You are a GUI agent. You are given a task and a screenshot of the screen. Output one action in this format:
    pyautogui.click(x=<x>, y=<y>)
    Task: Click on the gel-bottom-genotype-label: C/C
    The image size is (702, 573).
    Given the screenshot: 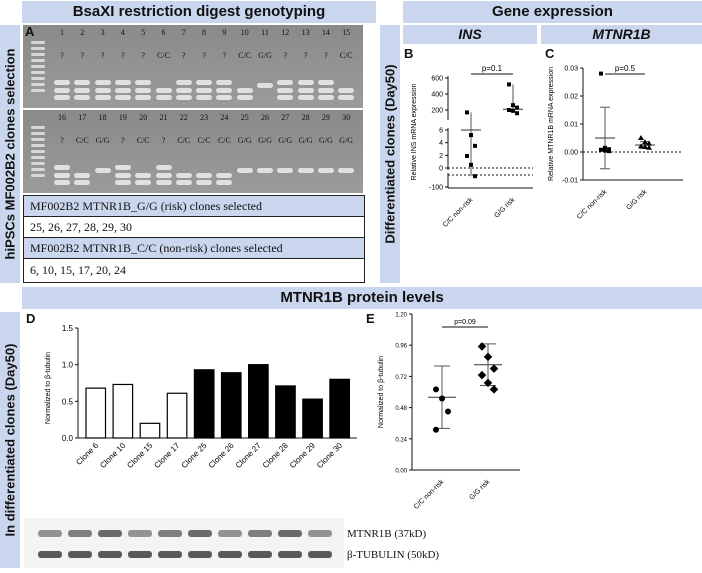 What is the action you would take?
    pyautogui.click(x=184, y=140)
    